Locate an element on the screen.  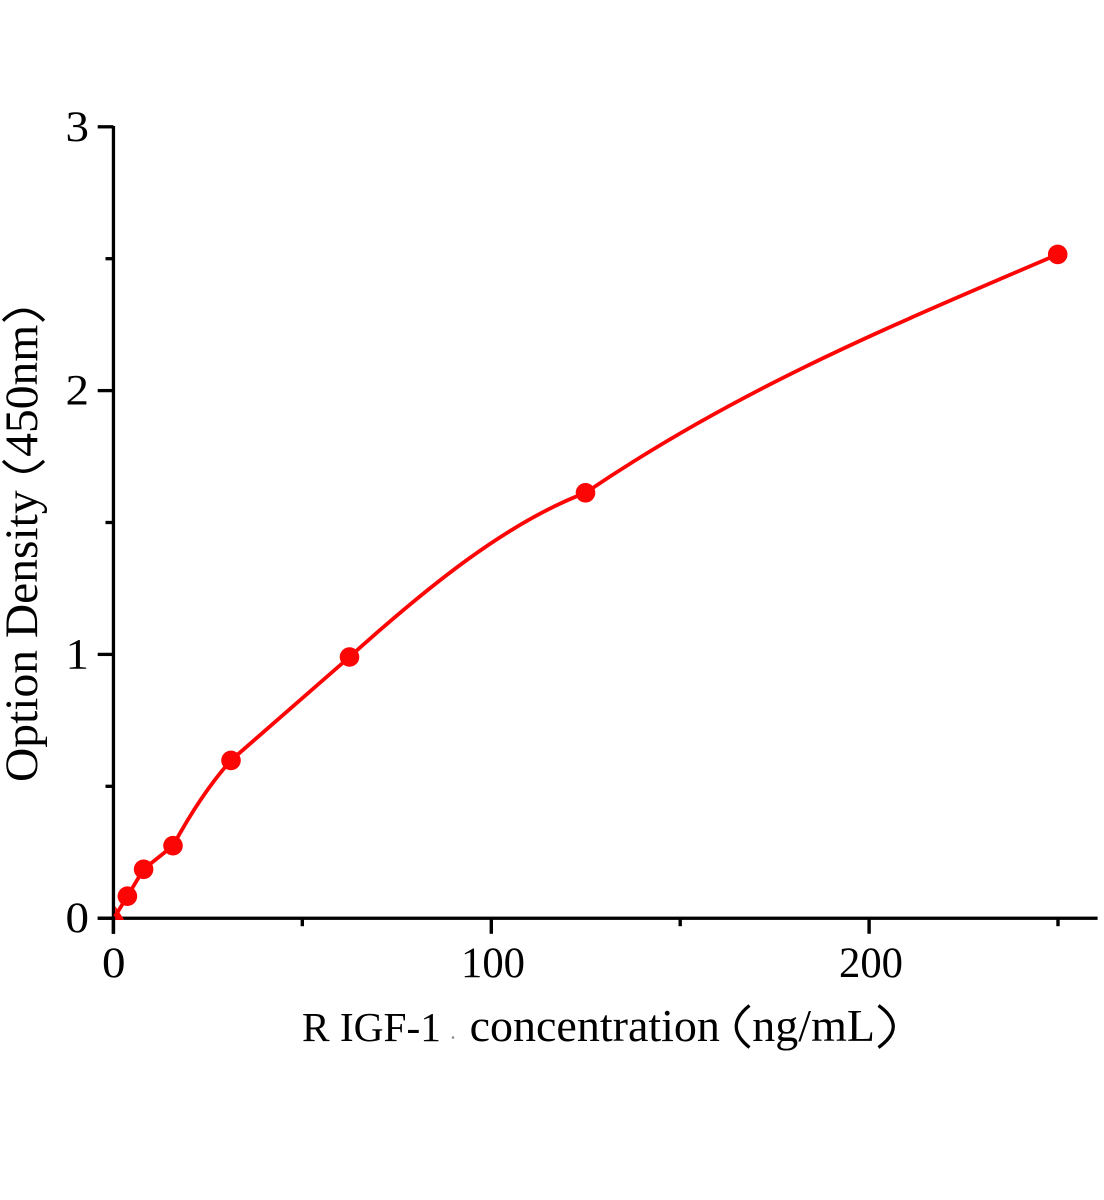
svg-text: 200 is located at coordinates (871, 963).